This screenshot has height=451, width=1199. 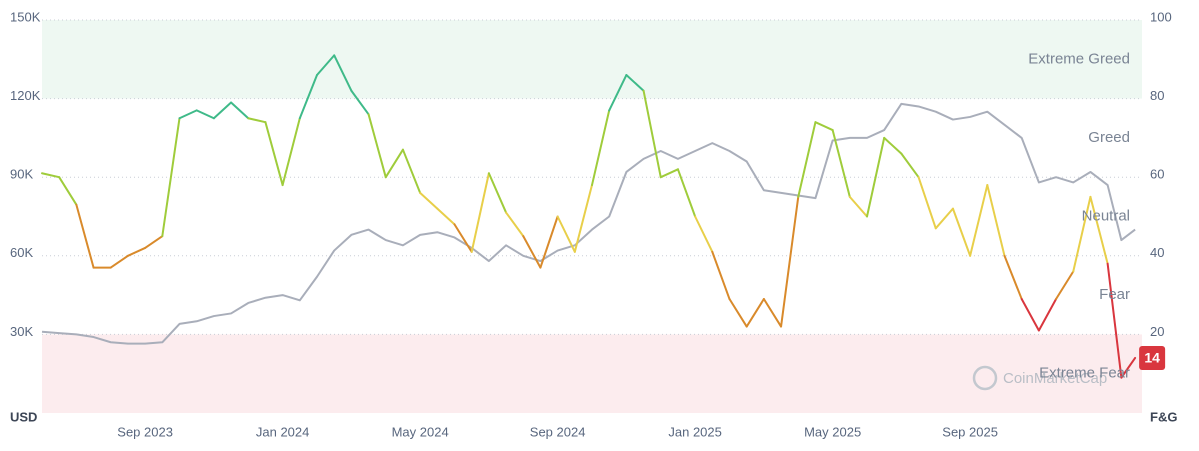 I want to click on y-tick-label: 30K, so click(x=21, y=331).